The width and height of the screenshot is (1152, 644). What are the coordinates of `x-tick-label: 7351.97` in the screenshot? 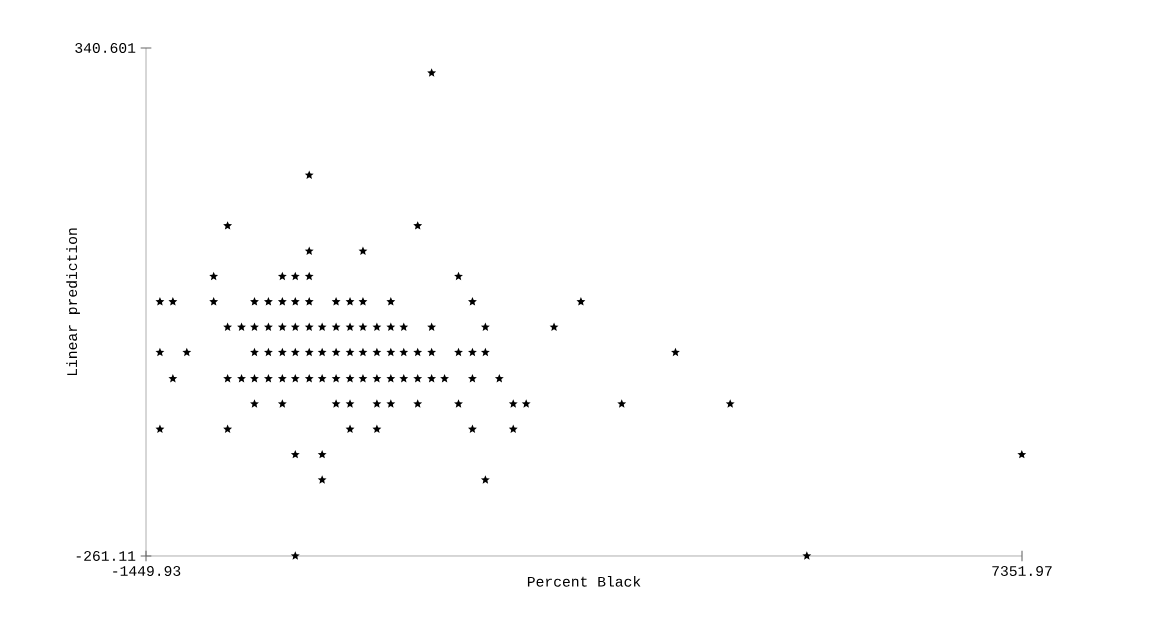 It's located at (1022, 571).